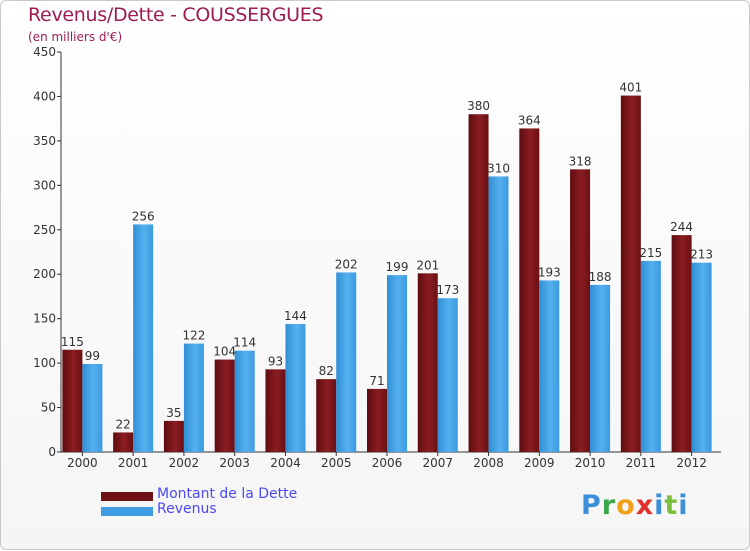 The image size is (750, 551). What do you see at coordinates (336, 463) in the screenshot?
I see `x-tick-label: 2005` at bounding box center [336, 463].